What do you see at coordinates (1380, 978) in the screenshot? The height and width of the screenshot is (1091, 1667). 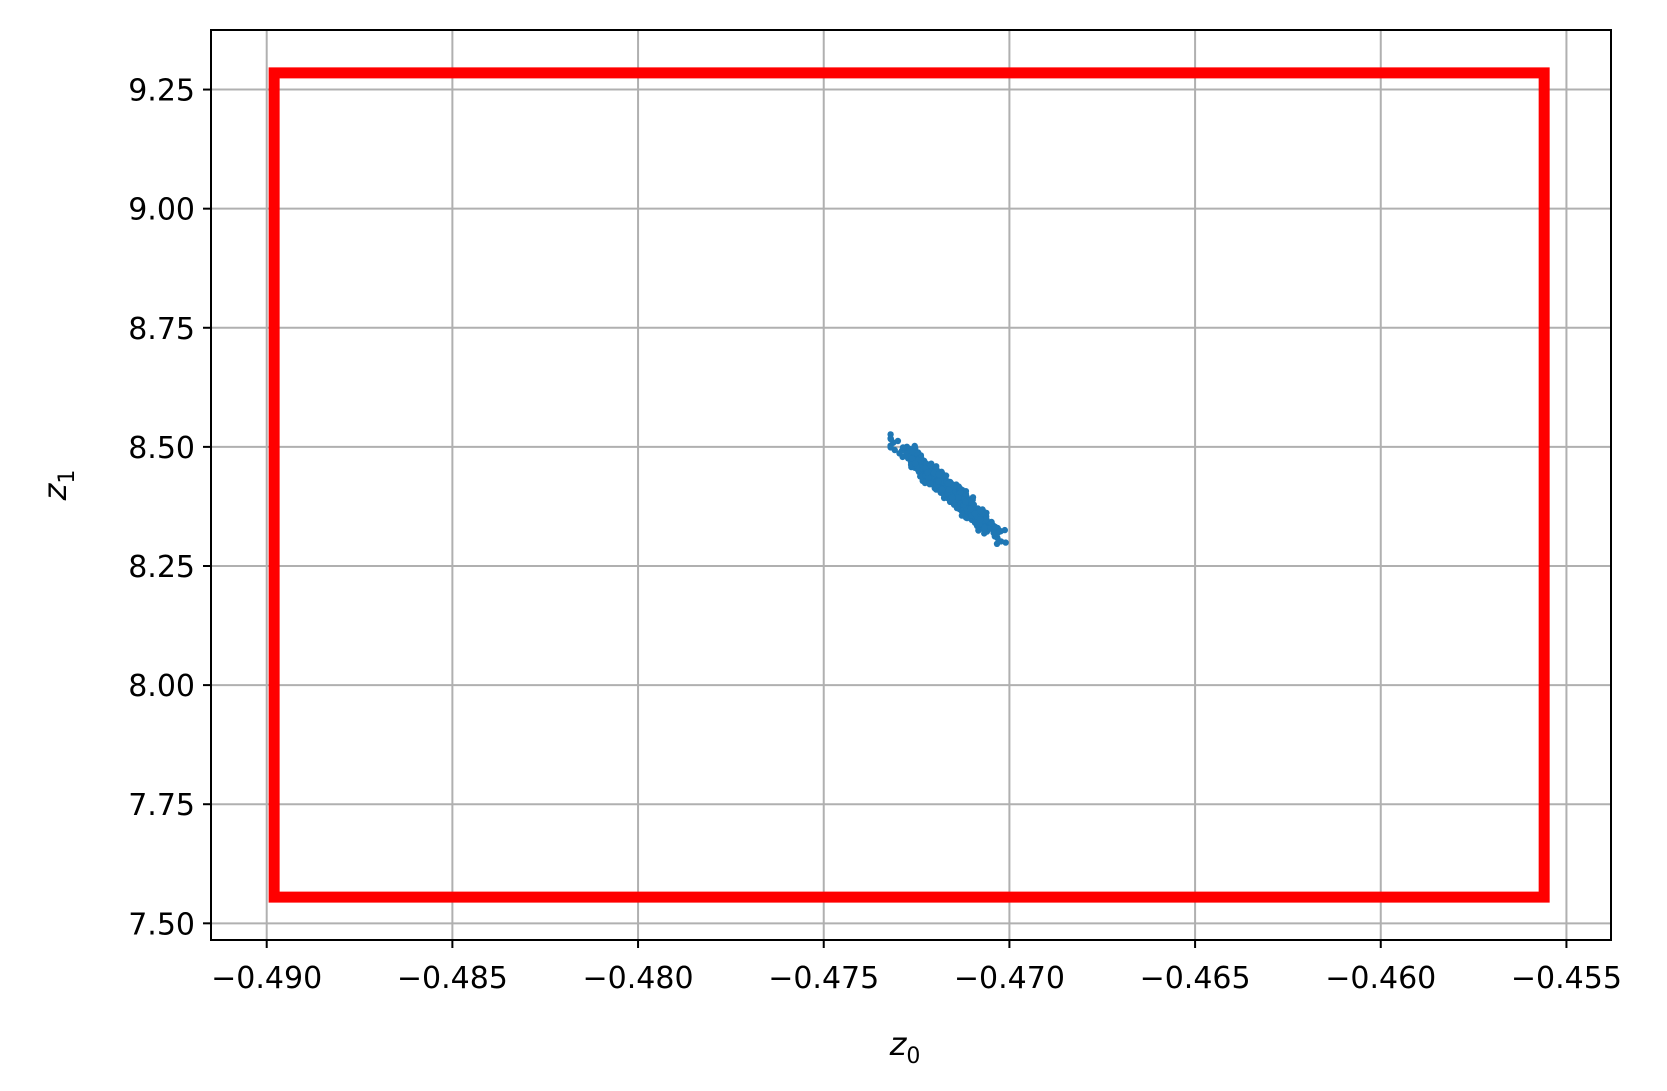 I see `x-tick-label: −0.460` at bounding box center [1380, 978].